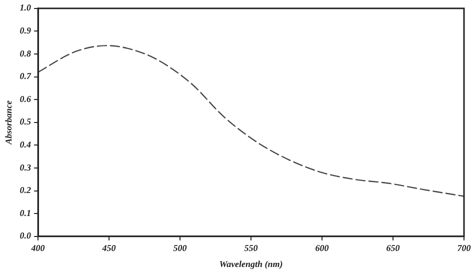  Describe the element at coordinates (9, 123) in the screenshot. I see `y-axis-title: Absorbance` at that location.